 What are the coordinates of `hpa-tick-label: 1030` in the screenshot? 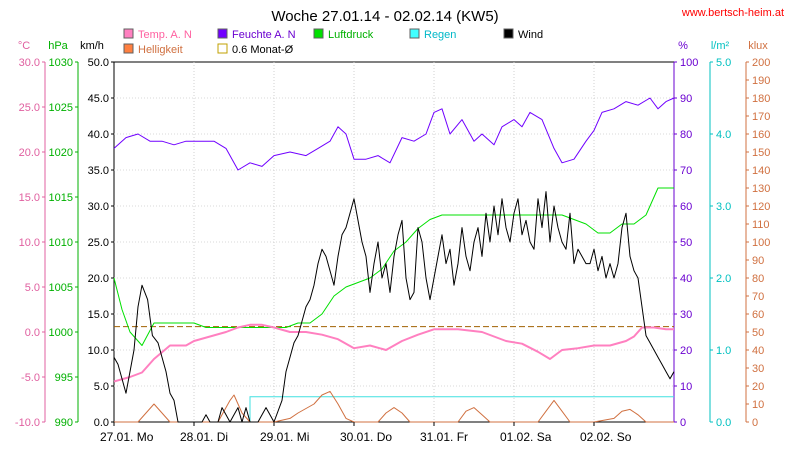 It's located at (61, 63).